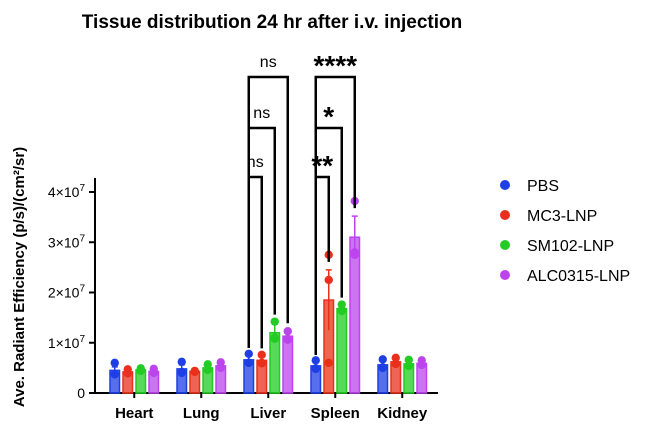 This screenshot has height=439, width=652. Describe the element at coordinates (328, 116) in the screenshot. I see `significance-label: *` at that location.